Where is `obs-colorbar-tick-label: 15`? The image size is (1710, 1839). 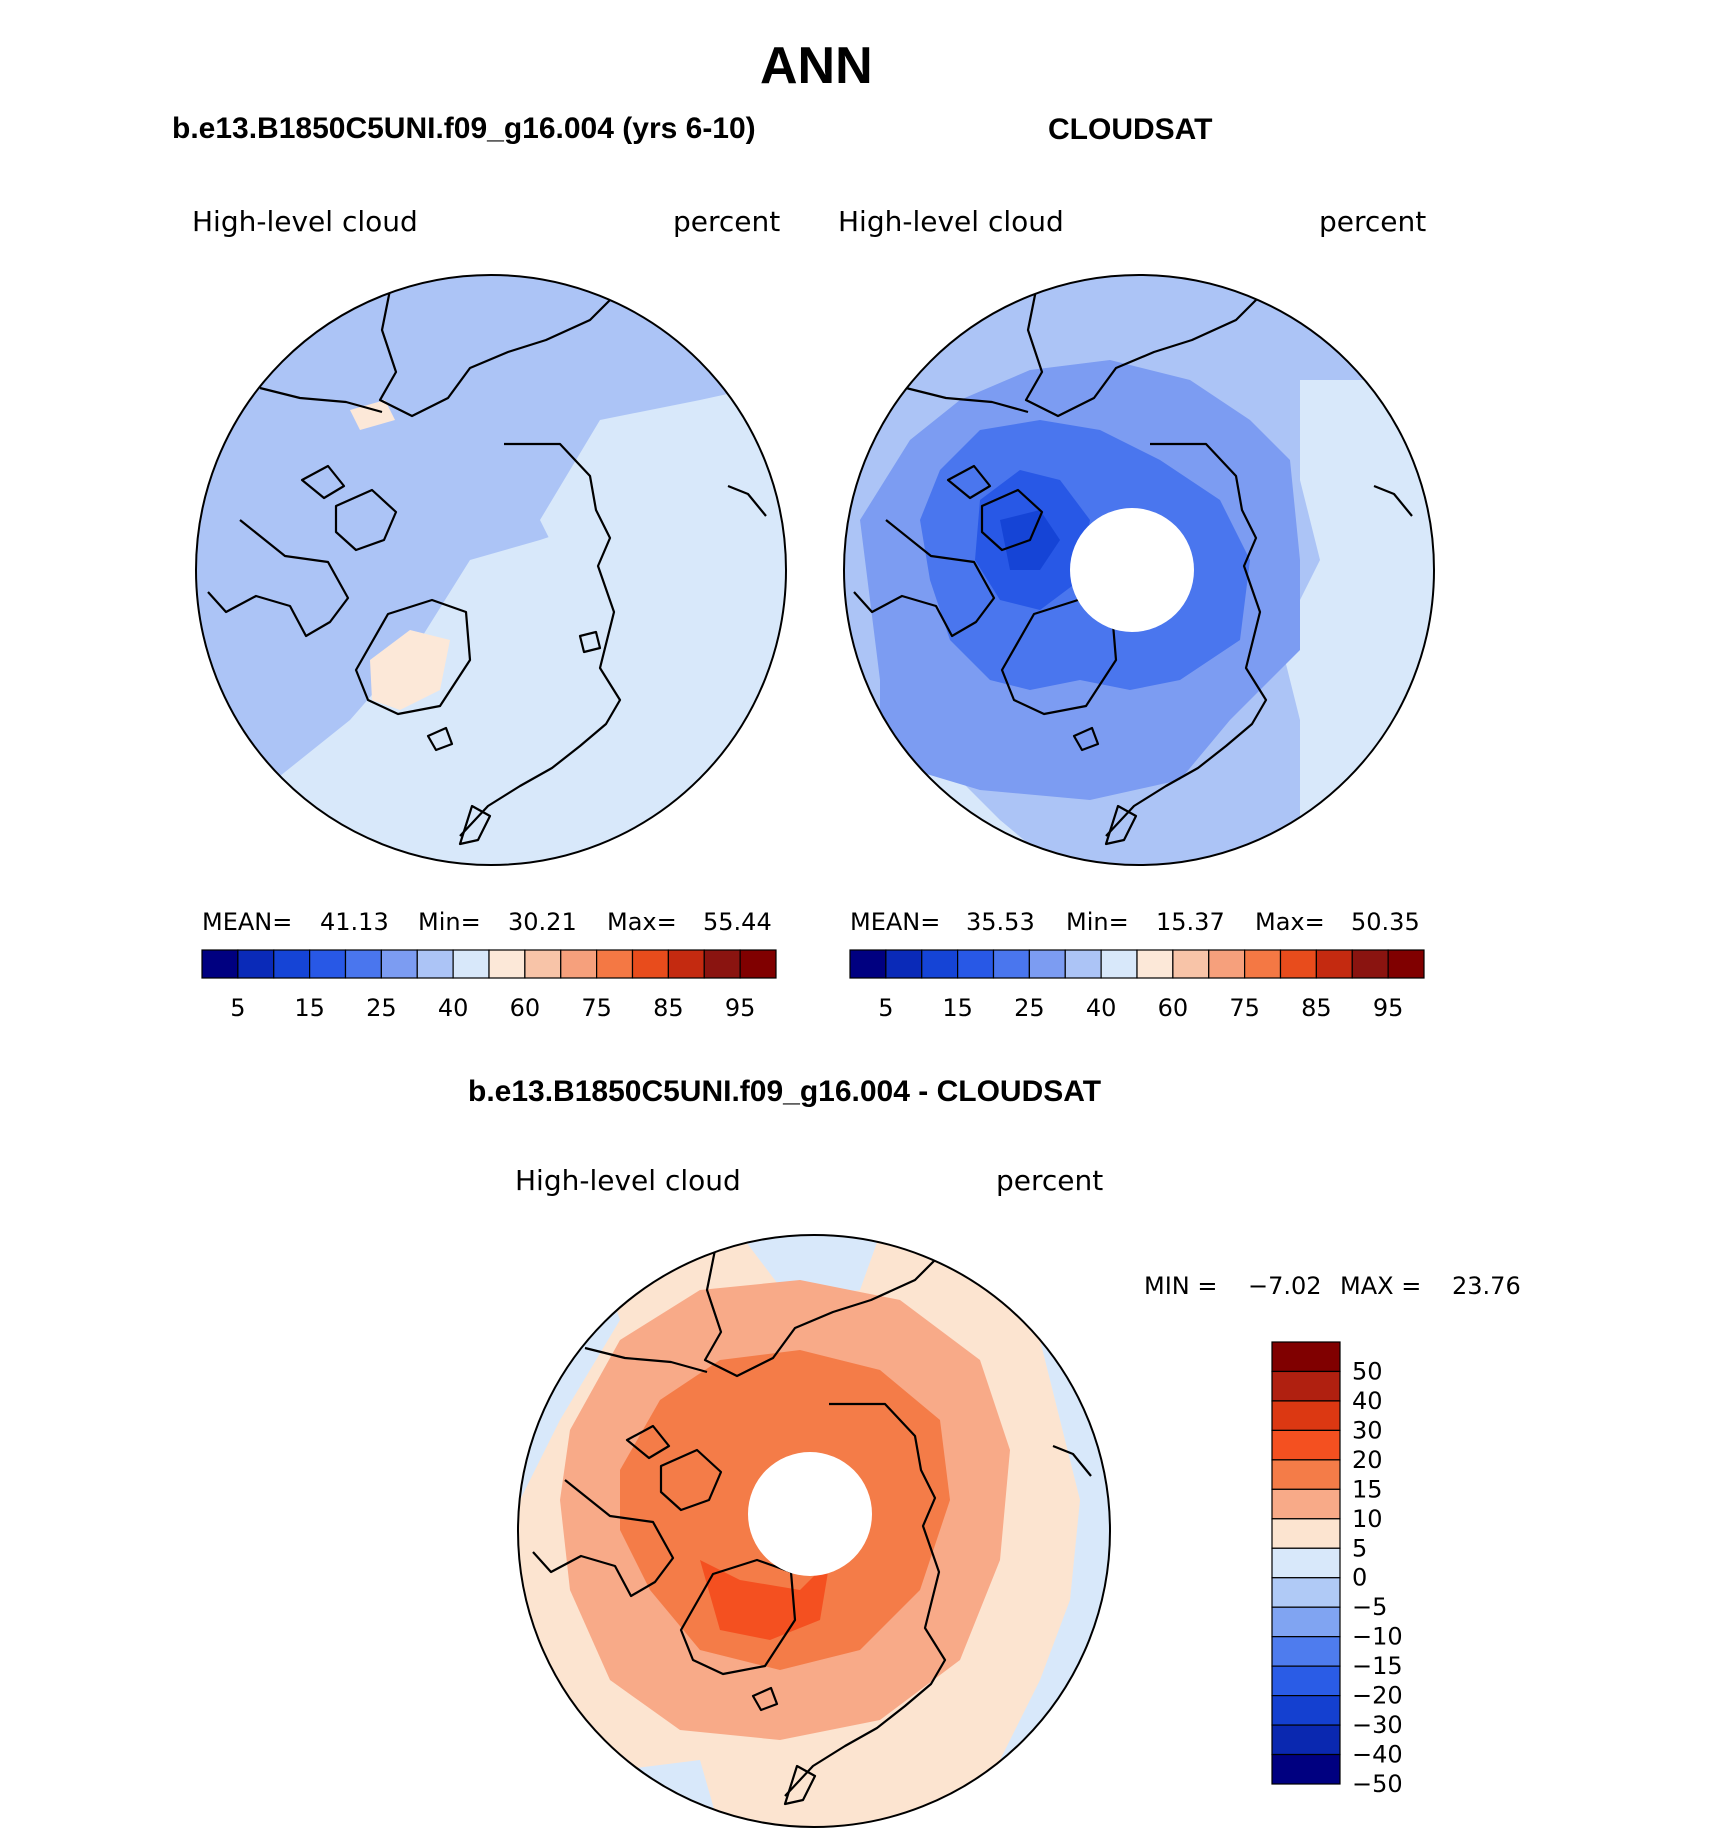 obs-colorbar-tick-label: 15 is located at coordinates (957, 1008).